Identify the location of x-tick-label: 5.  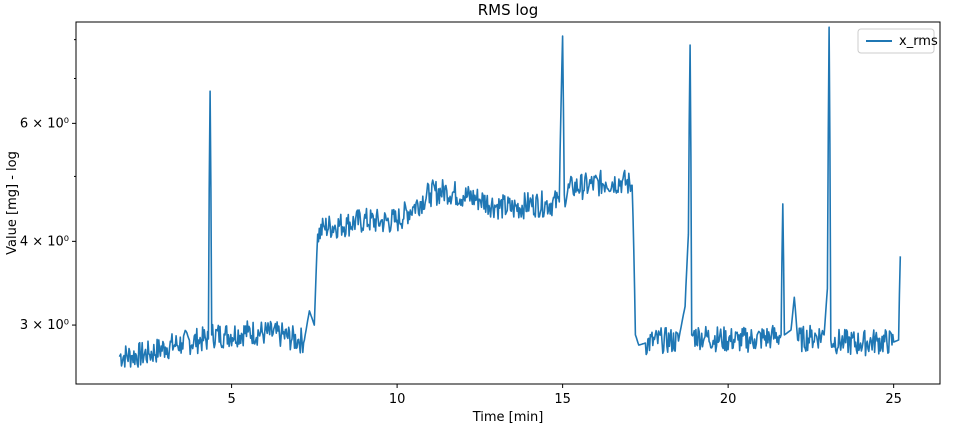
(231, 399).